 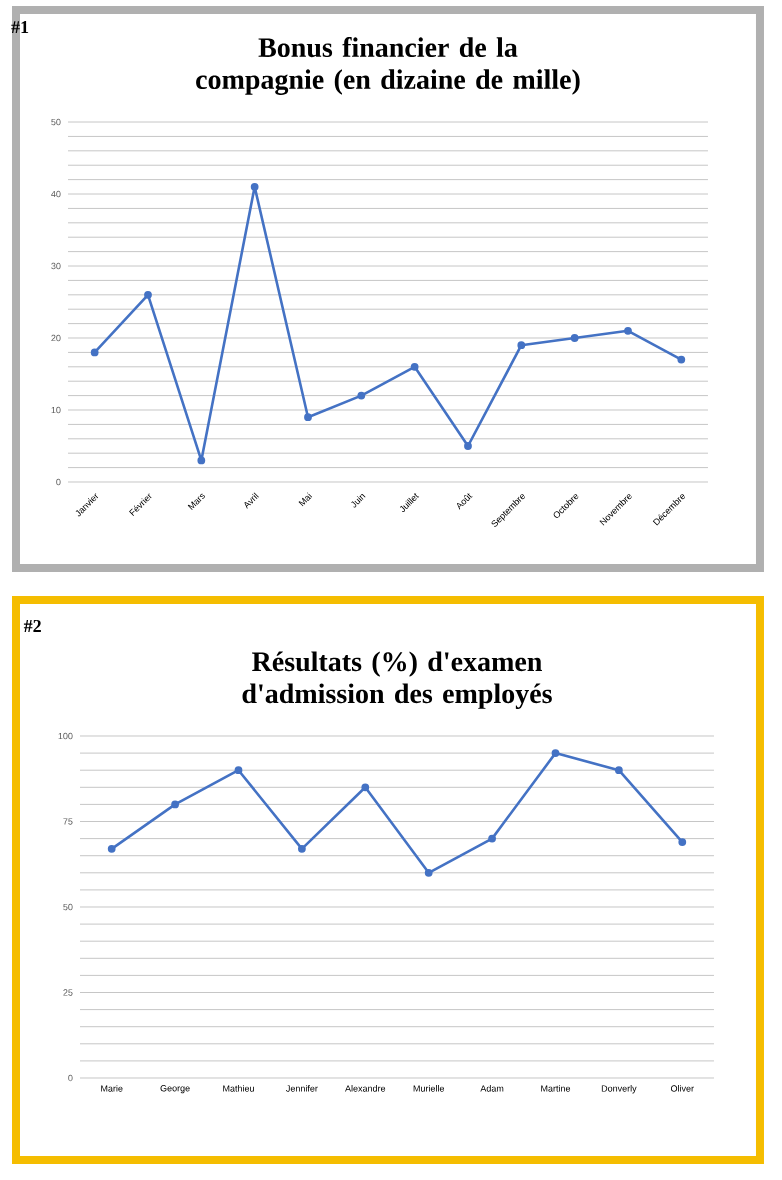 What do you see at coordinates (397, 680) in the screenshot?
I see `chart-title: Résultats (%) d'examen d'admission des employés` at bounding box center [397, 680].